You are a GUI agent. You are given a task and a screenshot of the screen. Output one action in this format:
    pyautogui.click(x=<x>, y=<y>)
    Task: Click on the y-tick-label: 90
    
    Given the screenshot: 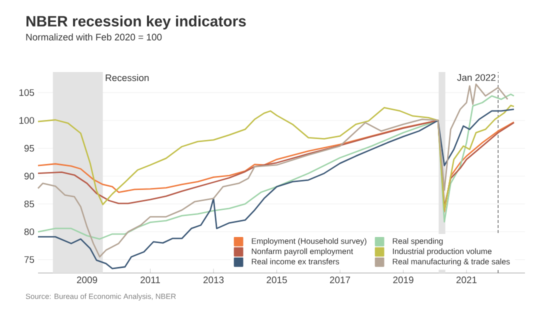 What is the action you would take?
    pyautogui.click(x=29, y=176)
    